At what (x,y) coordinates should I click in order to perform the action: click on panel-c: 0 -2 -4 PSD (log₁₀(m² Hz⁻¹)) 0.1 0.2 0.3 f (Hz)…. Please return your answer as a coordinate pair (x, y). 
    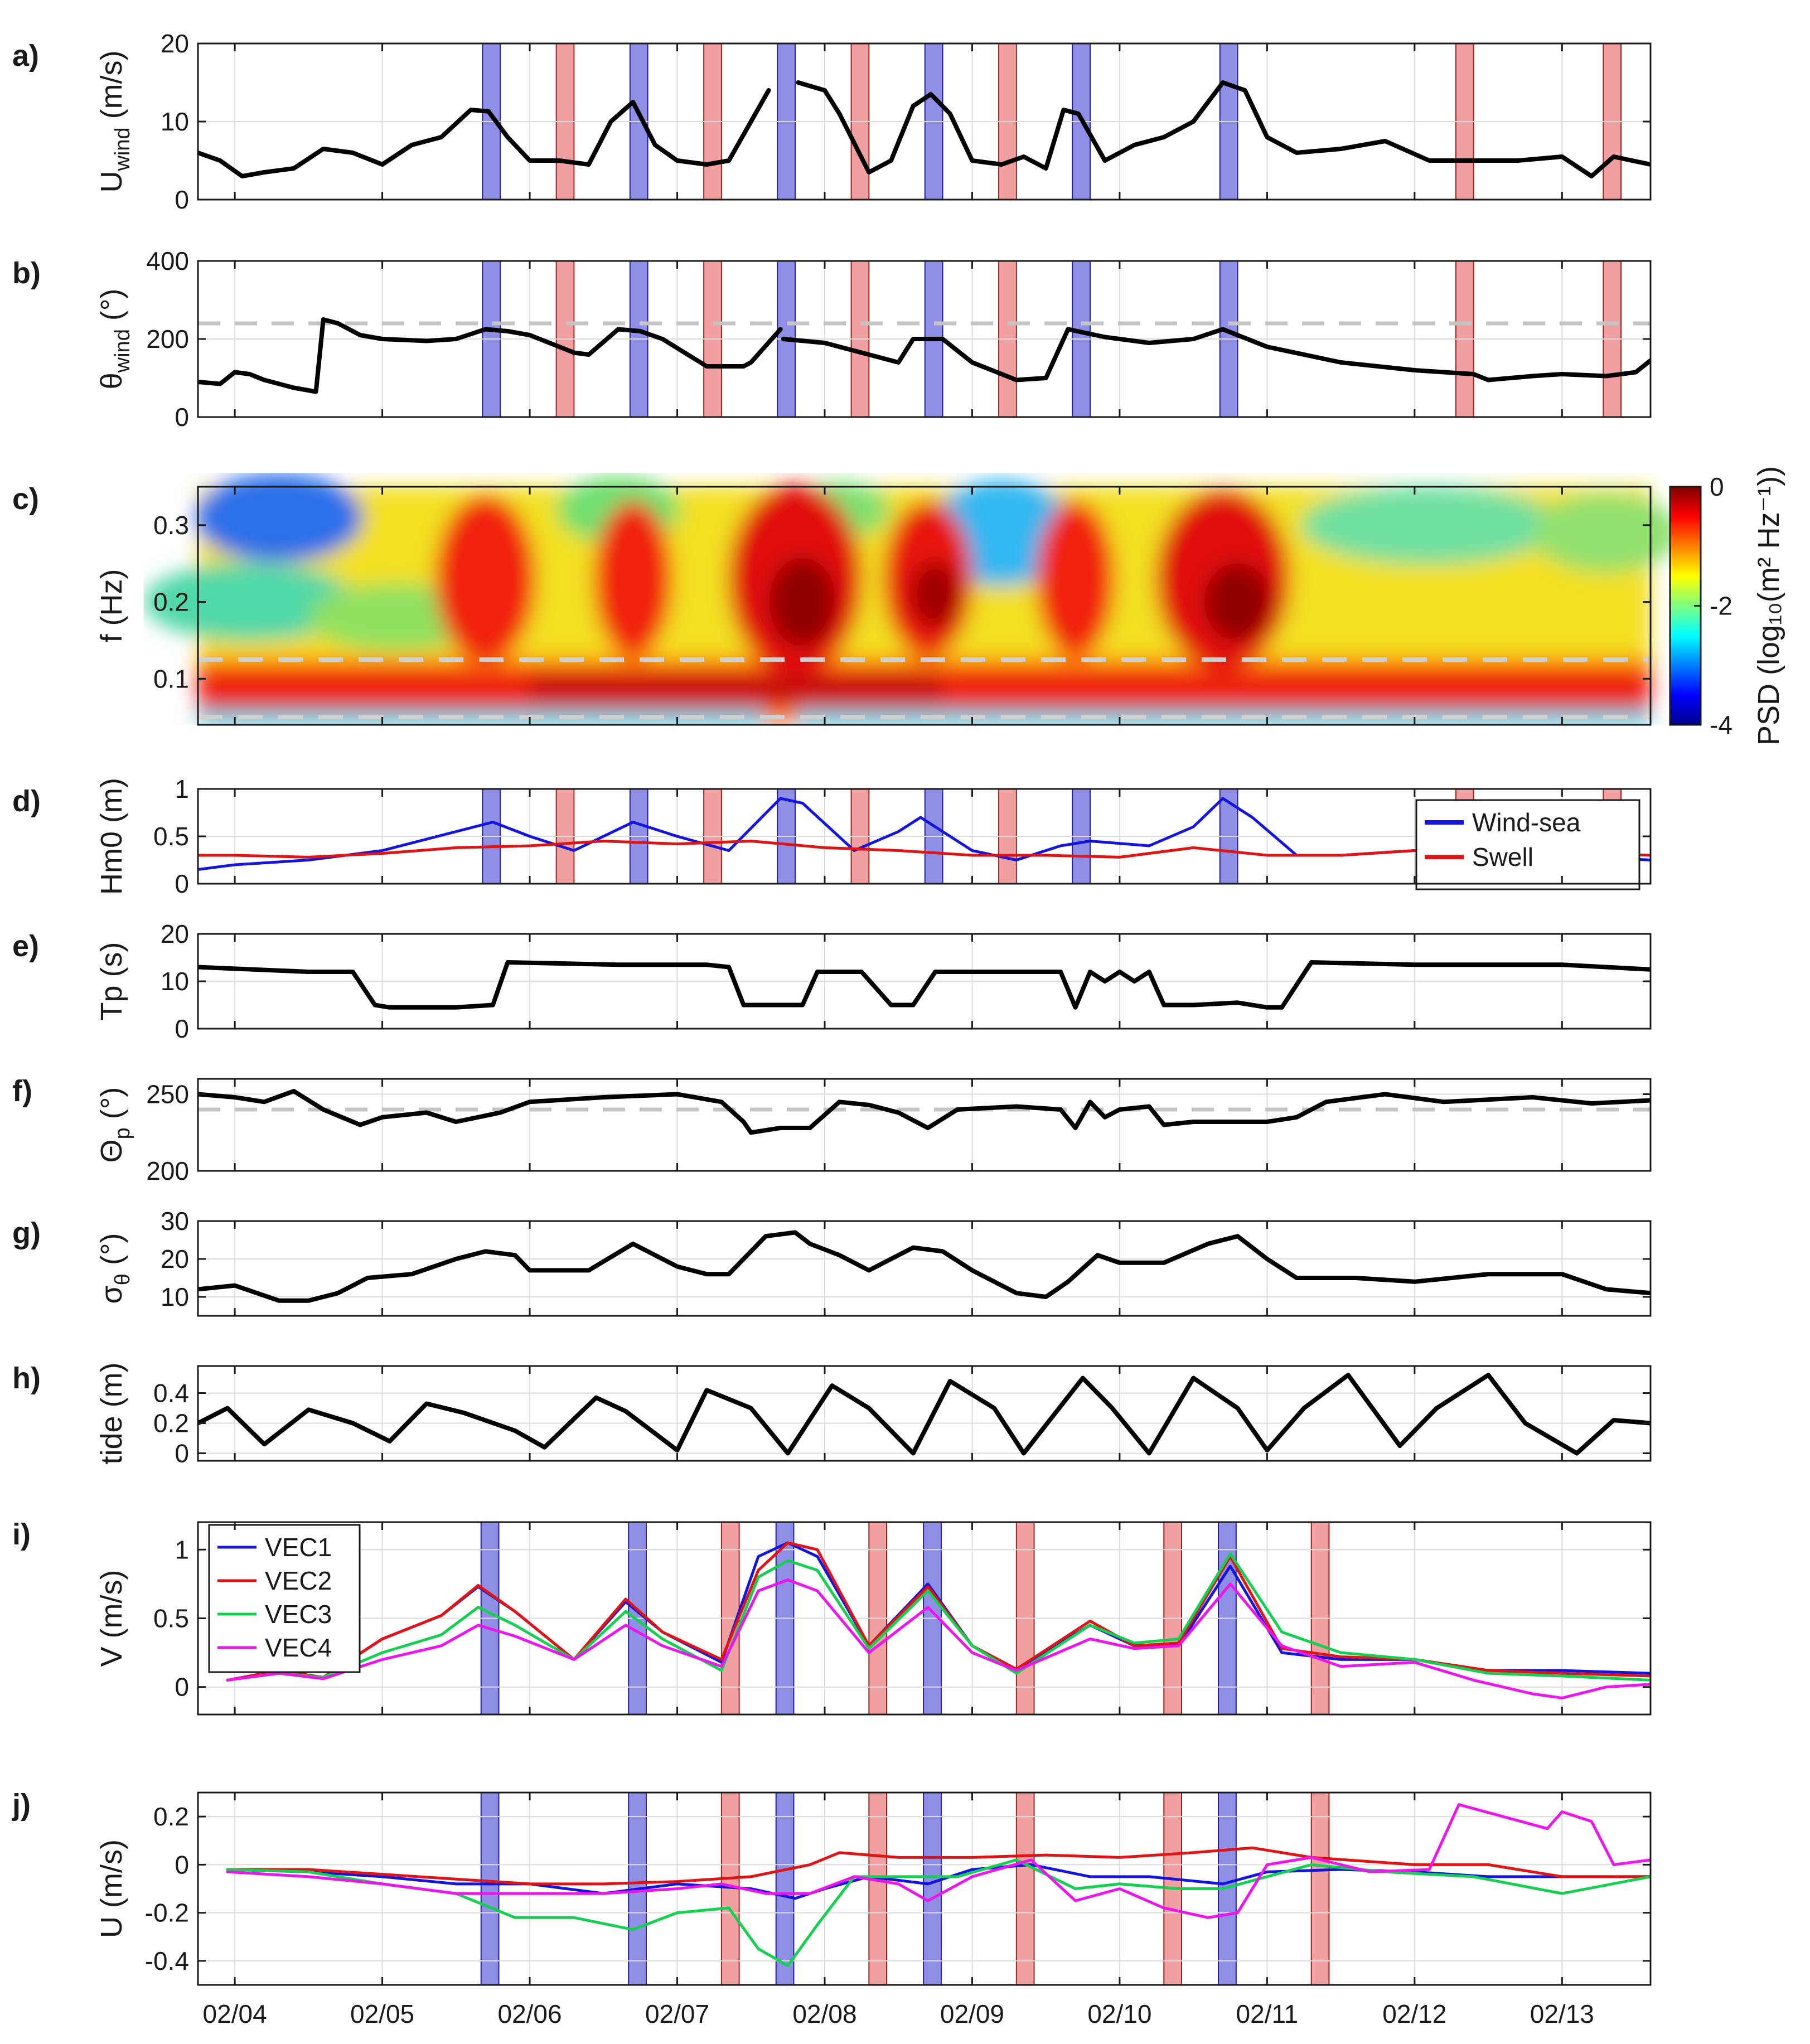
    Looking at the image, I should click on (898, 606).